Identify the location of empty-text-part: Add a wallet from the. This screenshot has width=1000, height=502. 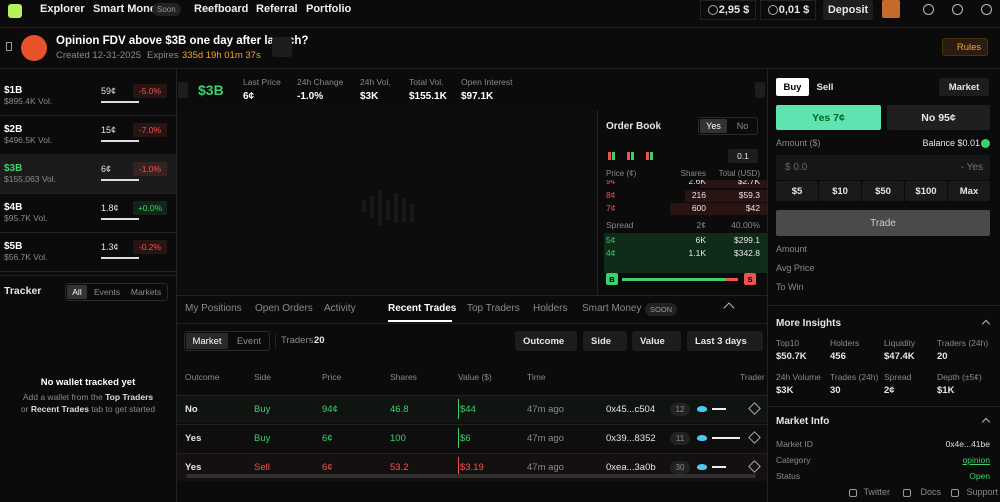
(62, 397).